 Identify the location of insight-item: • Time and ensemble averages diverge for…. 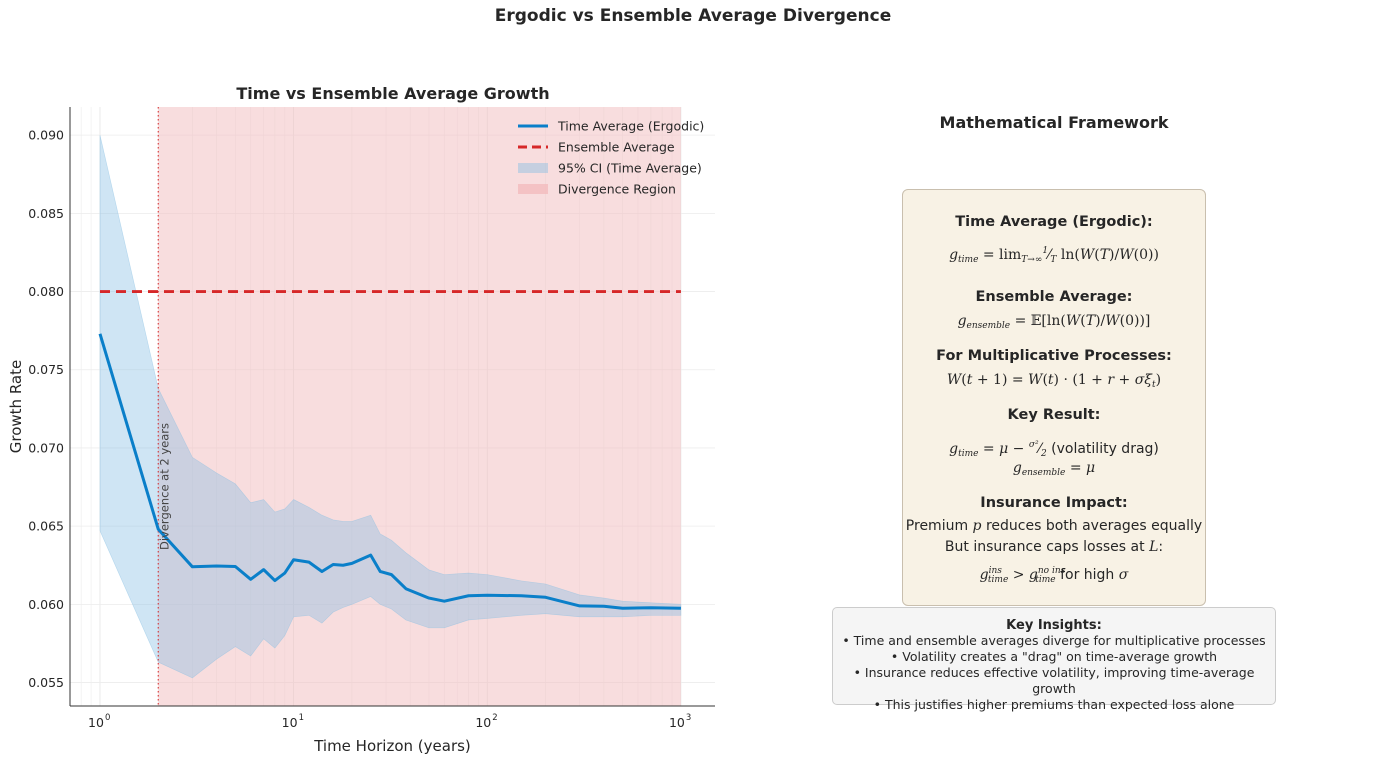
(1054, 640).